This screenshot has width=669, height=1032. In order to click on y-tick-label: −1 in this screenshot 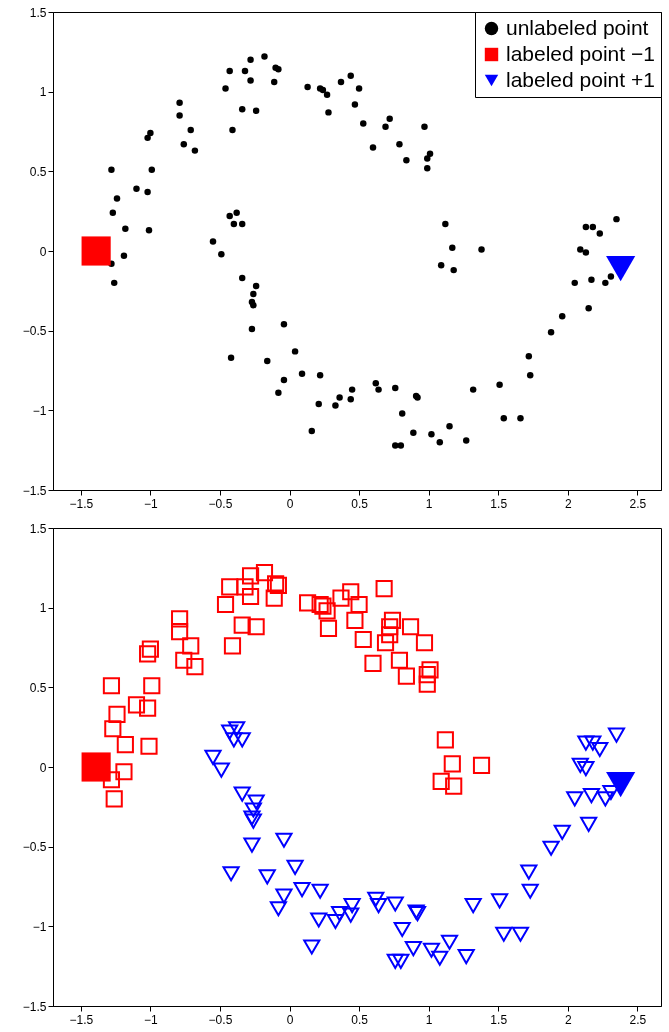, I will do `click(39, 410)`.